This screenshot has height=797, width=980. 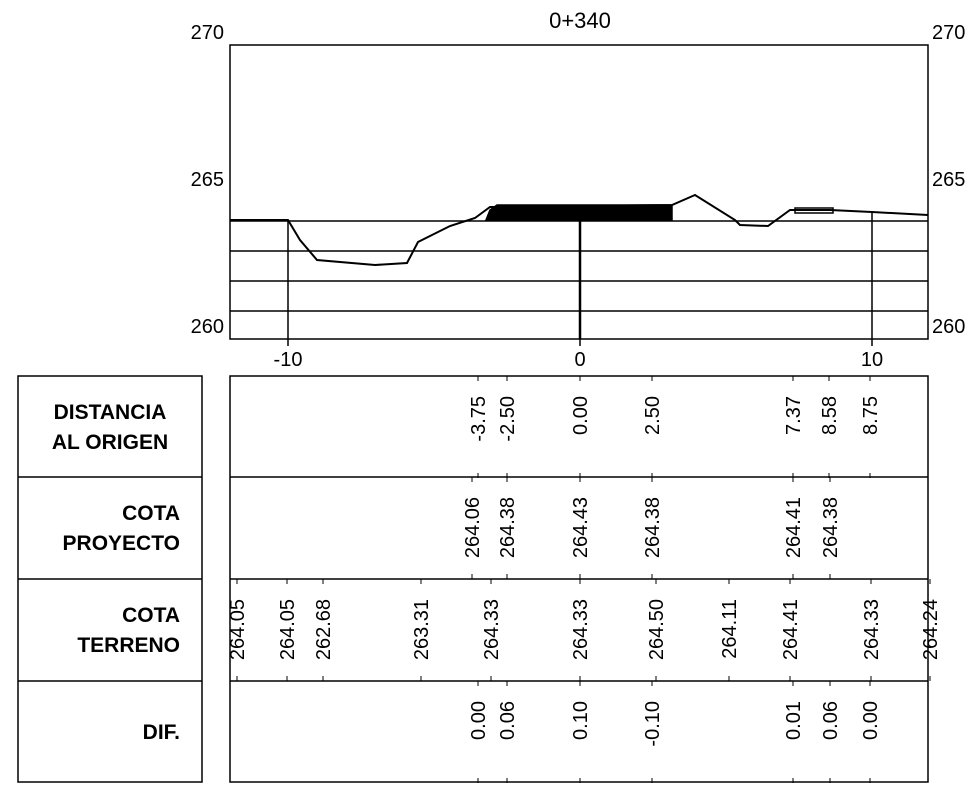 What do you see at coordinates (794, 415) in the screenshot?
I see `cell-value: 7.37` at bounding box center [794, 415].